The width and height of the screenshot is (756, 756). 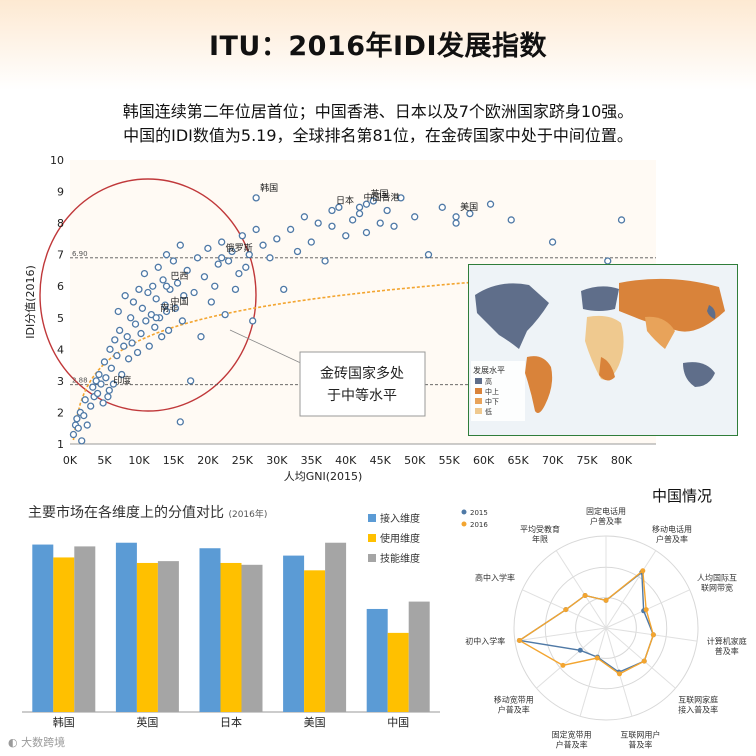 I want to click on bar-chart-title-note: (2016年), so click(x=248, y=515).